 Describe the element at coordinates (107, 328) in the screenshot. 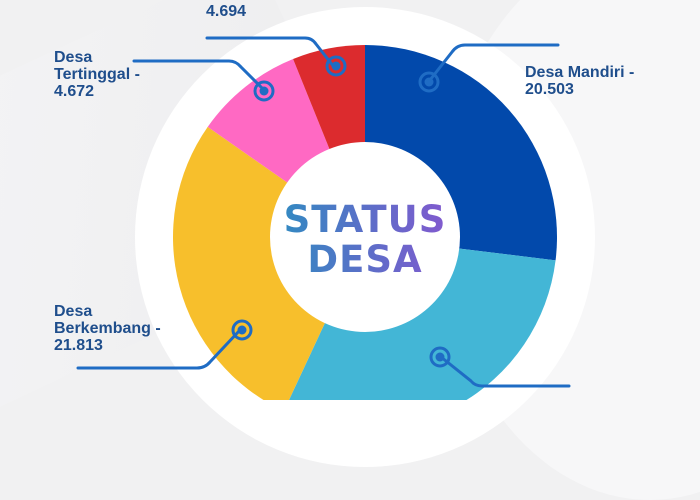

I see `label-desa-berkembang: Desa Berkembang - 21.813` at that location.